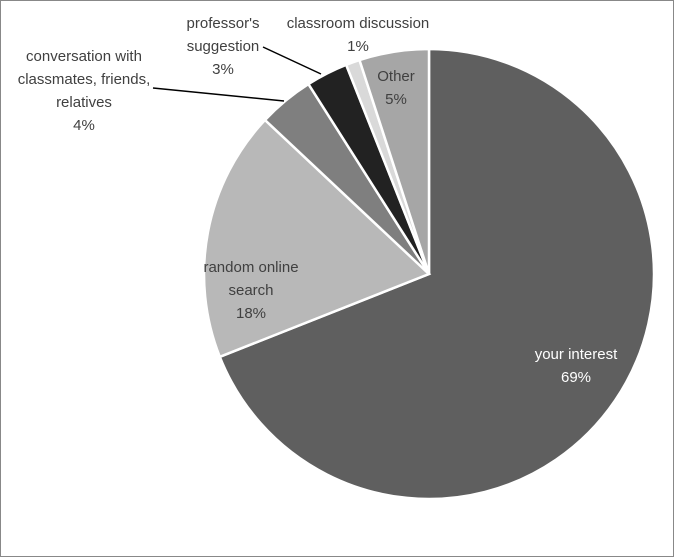  What do you see at coordinates (223, 35) in the screenshot?
I see `category-name: professor's suggestion` at bounding box center [223, 35].